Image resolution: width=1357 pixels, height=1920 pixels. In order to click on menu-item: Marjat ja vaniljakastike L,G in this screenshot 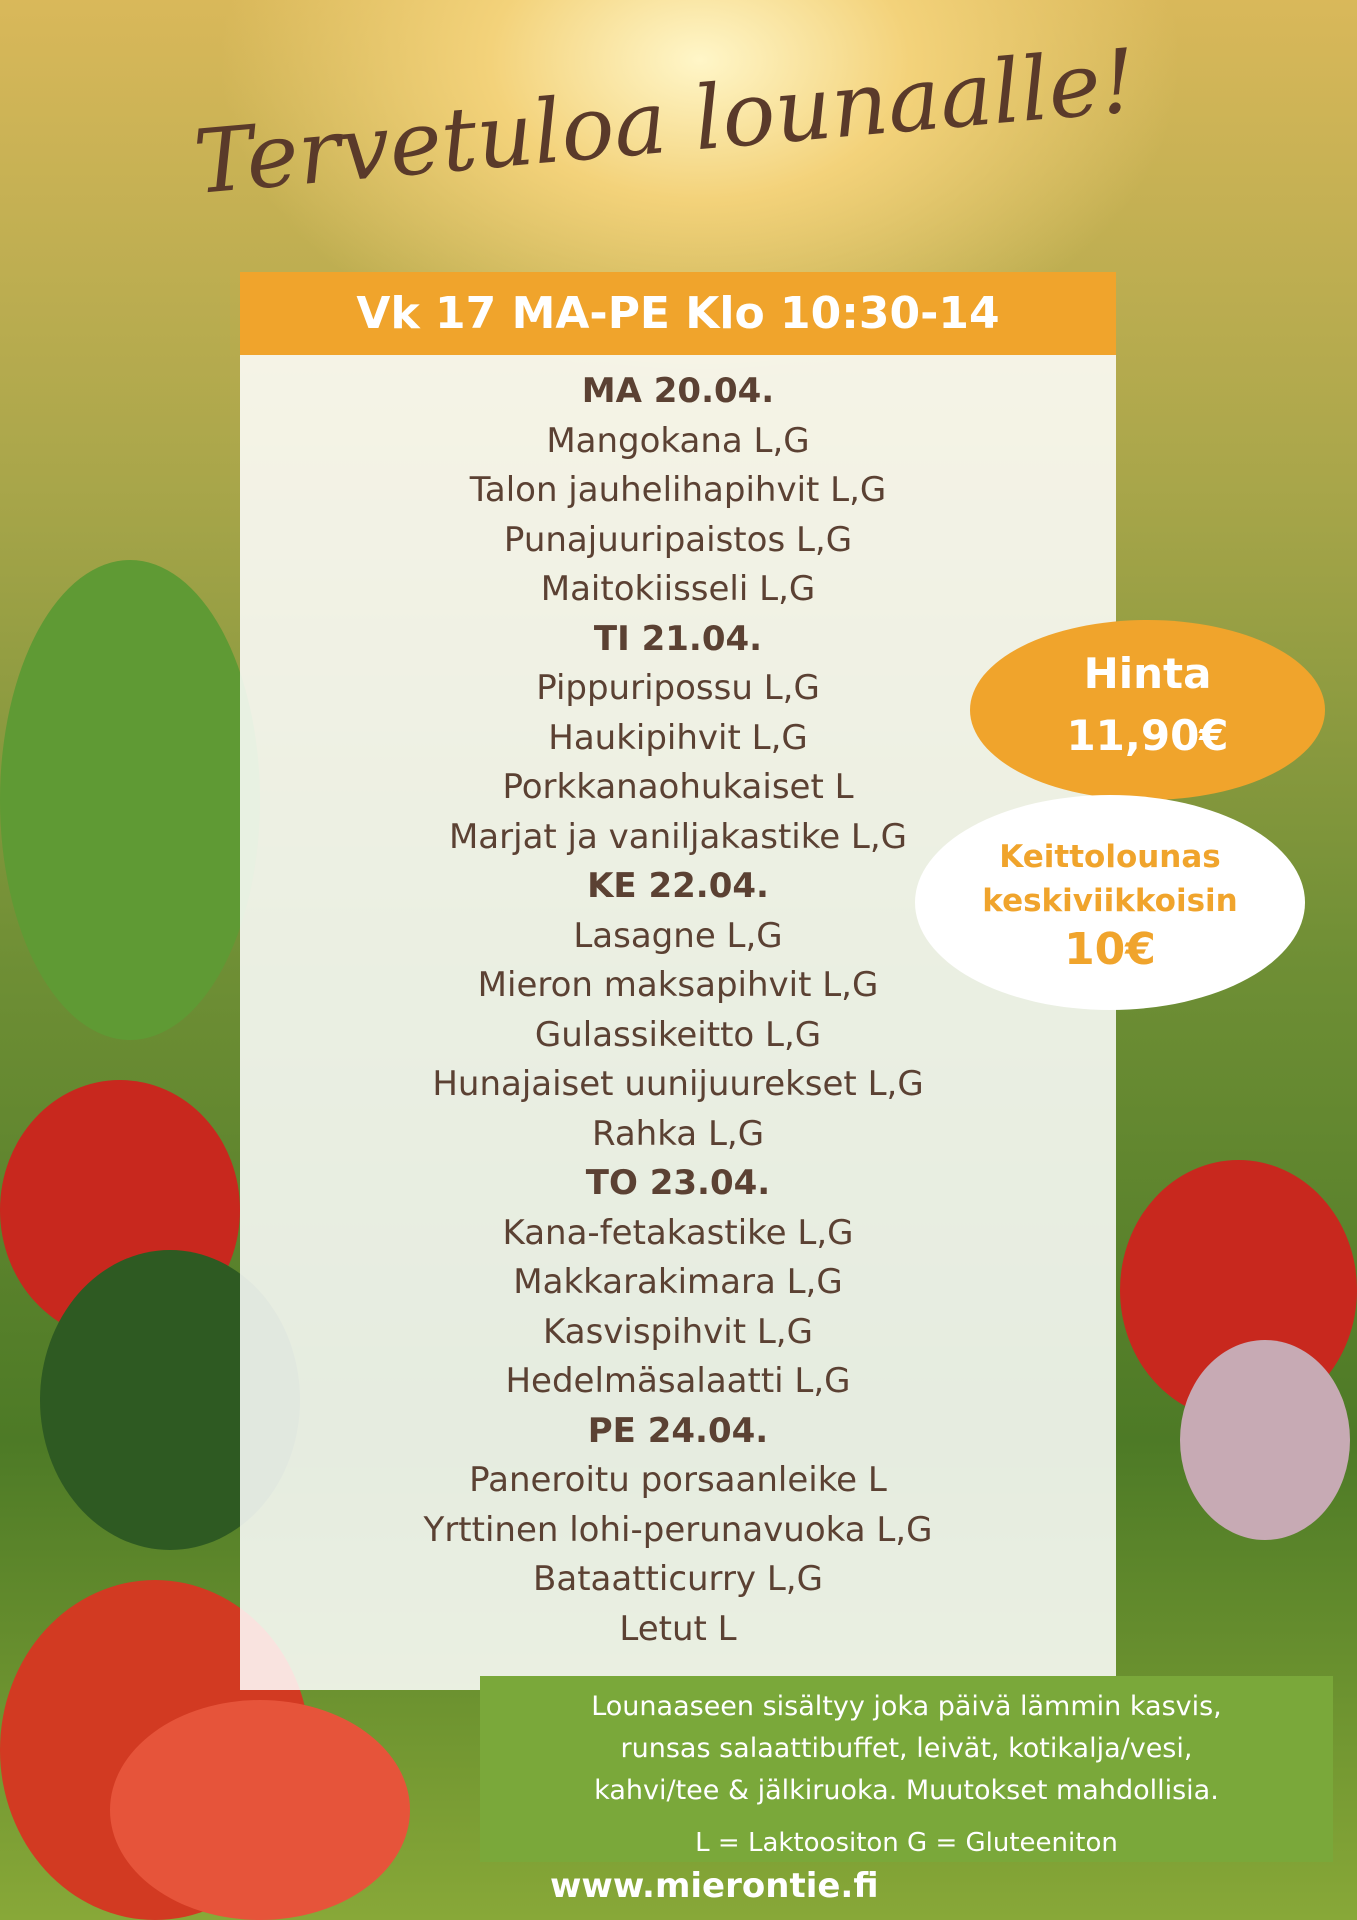, I will do `click(678, 836)`.